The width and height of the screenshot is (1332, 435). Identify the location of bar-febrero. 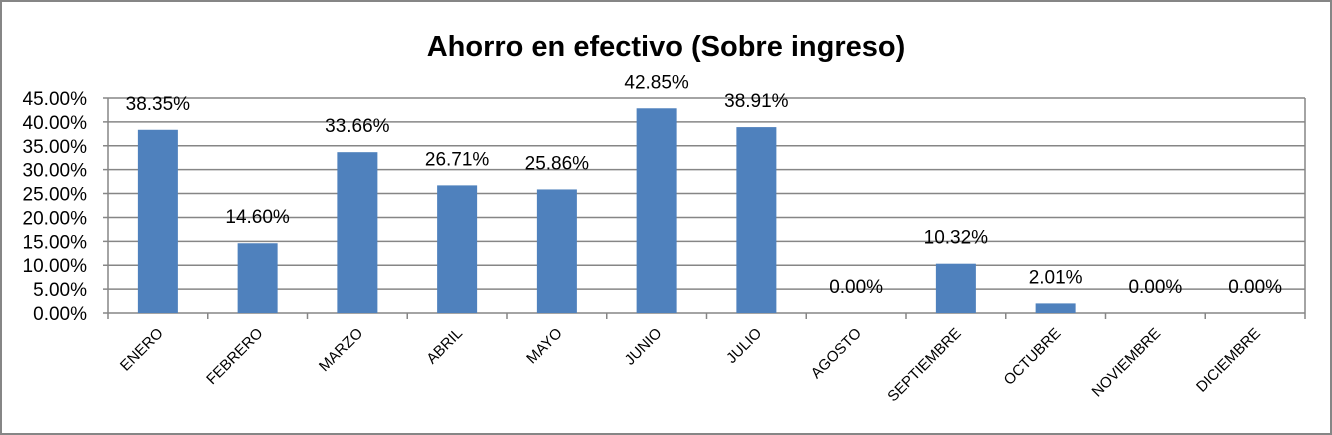
(257, 278).